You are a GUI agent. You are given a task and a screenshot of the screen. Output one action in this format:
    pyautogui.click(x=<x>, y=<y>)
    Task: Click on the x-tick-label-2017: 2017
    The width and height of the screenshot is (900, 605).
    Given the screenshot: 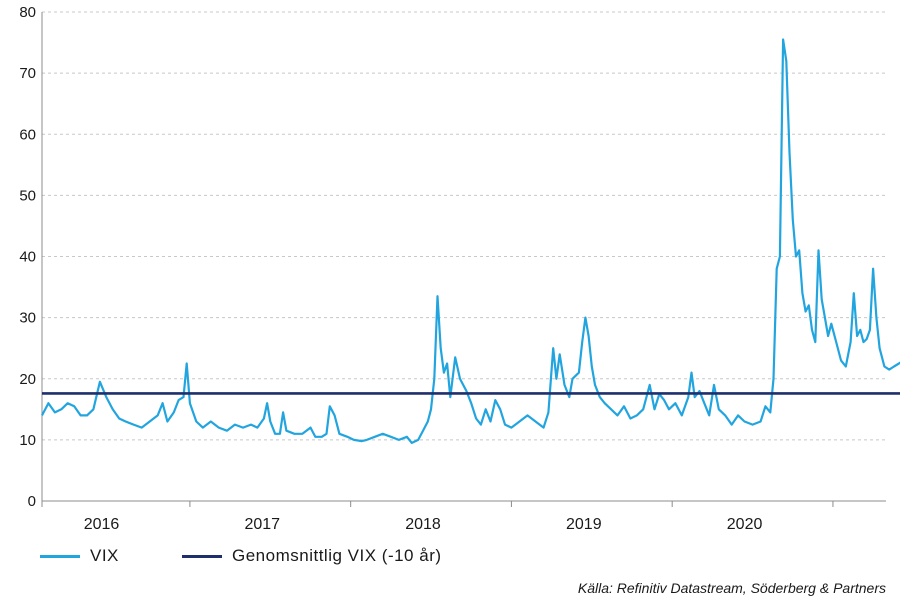 What is the action you would take?
    pyautogui.click(x=262, y=524)
    